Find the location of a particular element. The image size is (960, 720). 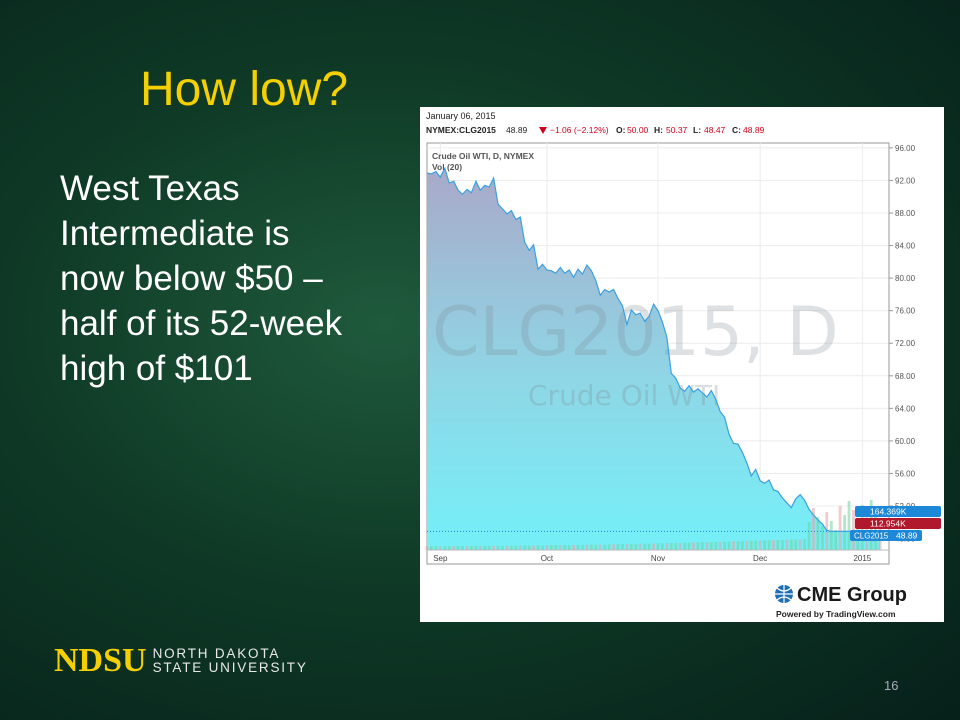

ndsu-logo: NDSU NORTH DAKOTA STATE UNIVERSITY is located at coordinates (181, 661).